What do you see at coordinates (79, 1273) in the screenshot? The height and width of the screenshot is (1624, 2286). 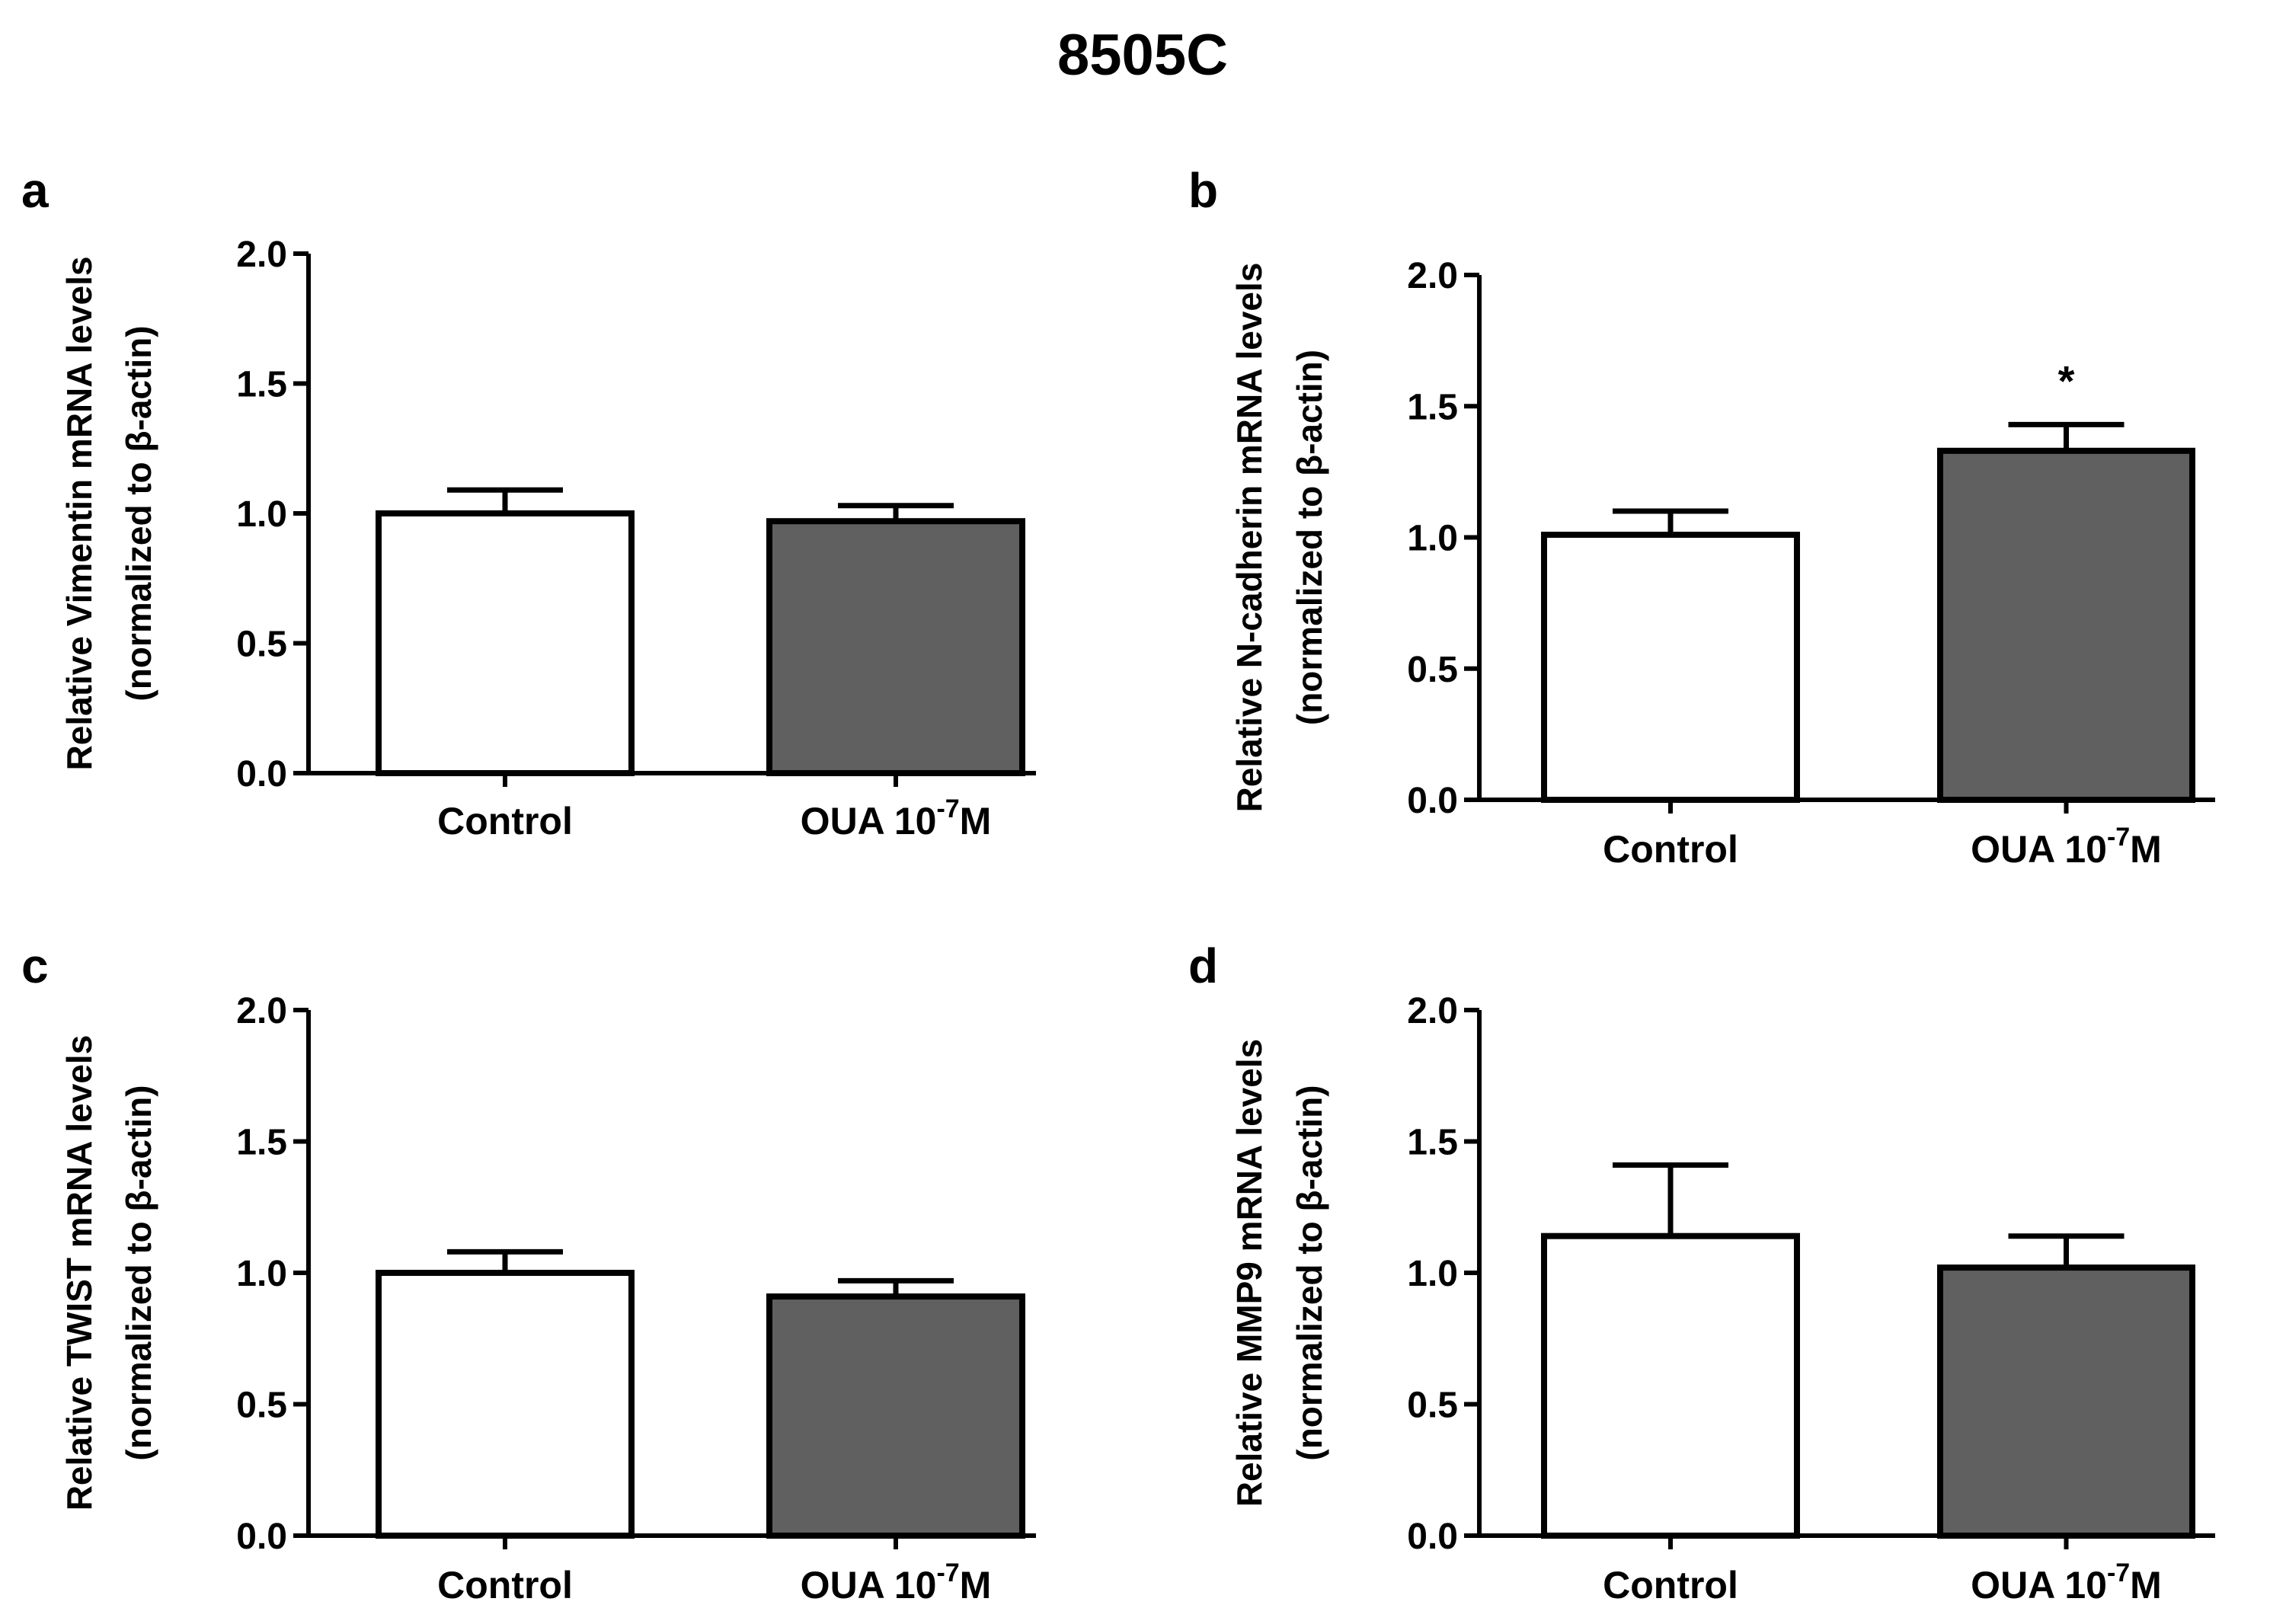 I see `y-axis-label: Relative TWIST mRNA levels` at bounding box center [79, 1273].